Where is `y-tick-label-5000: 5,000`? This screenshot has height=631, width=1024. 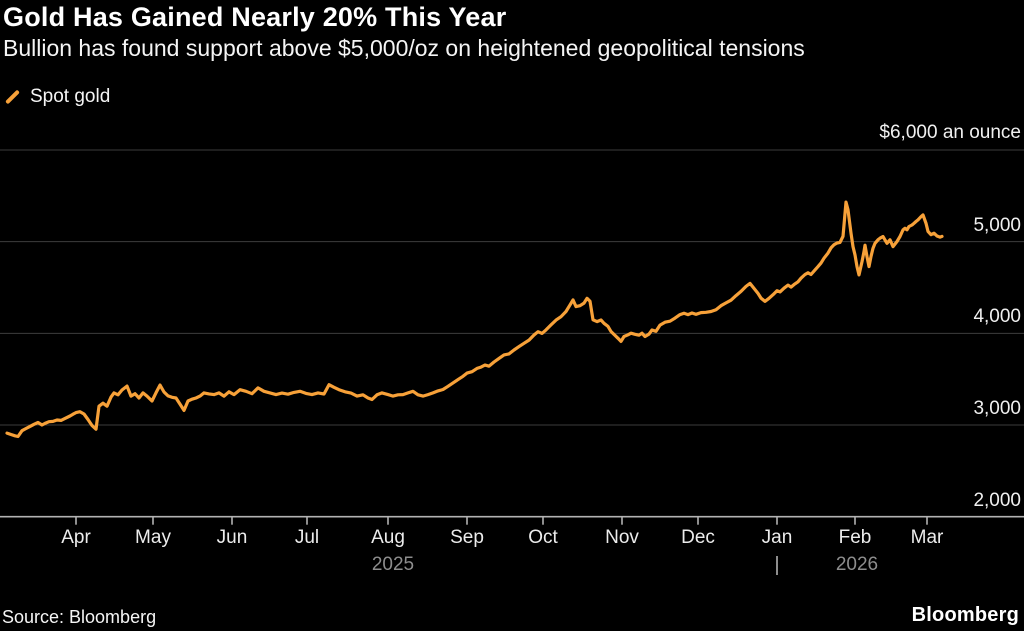 y-tick-label-5000: 5,000 is located at coordinates (997, 225).